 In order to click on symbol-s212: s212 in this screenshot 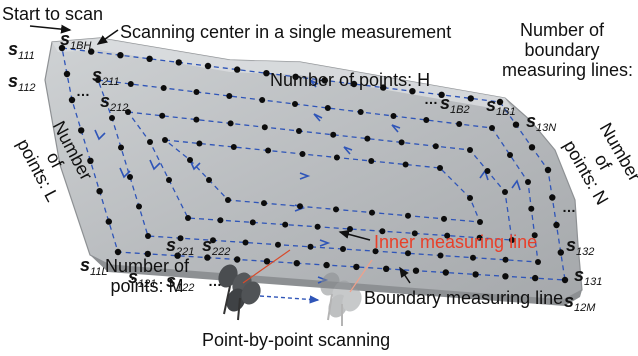, I will do `click(114, 102)`.